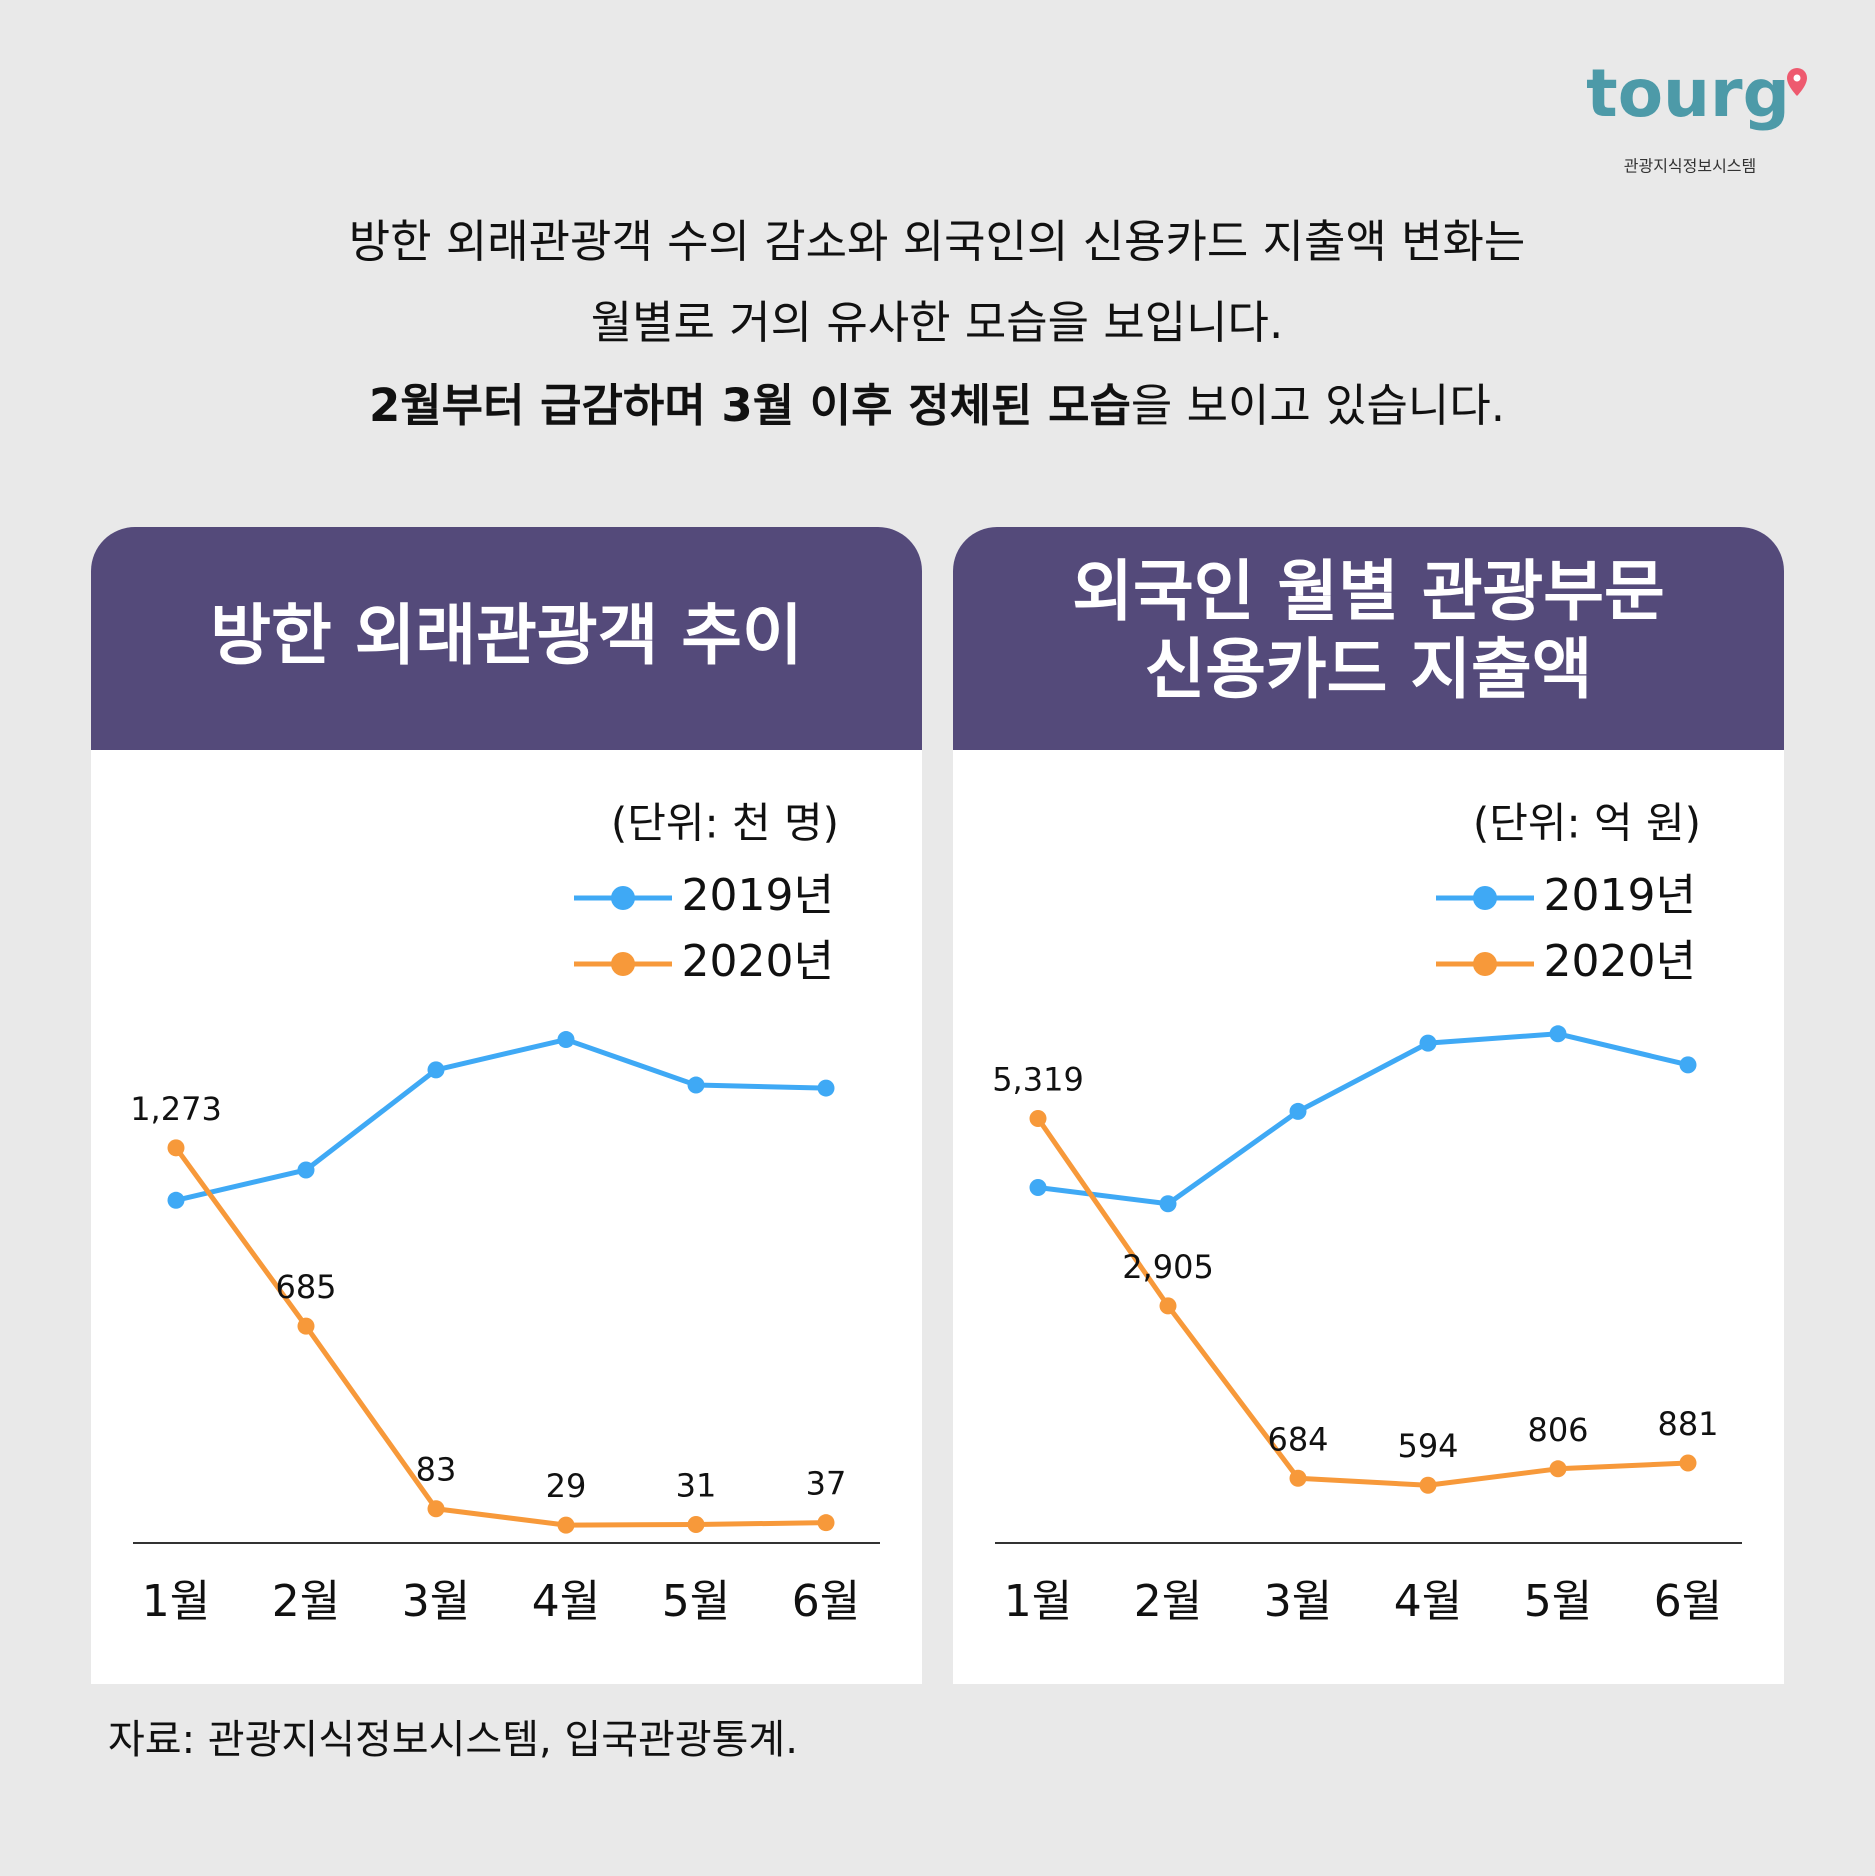 The height and width of the screenshot is (1876, 1875). I want to click on header-line: 2월부터 급감하며 3월 이후 정체된 모습을 보이고 있습니다., so click(937, 405).